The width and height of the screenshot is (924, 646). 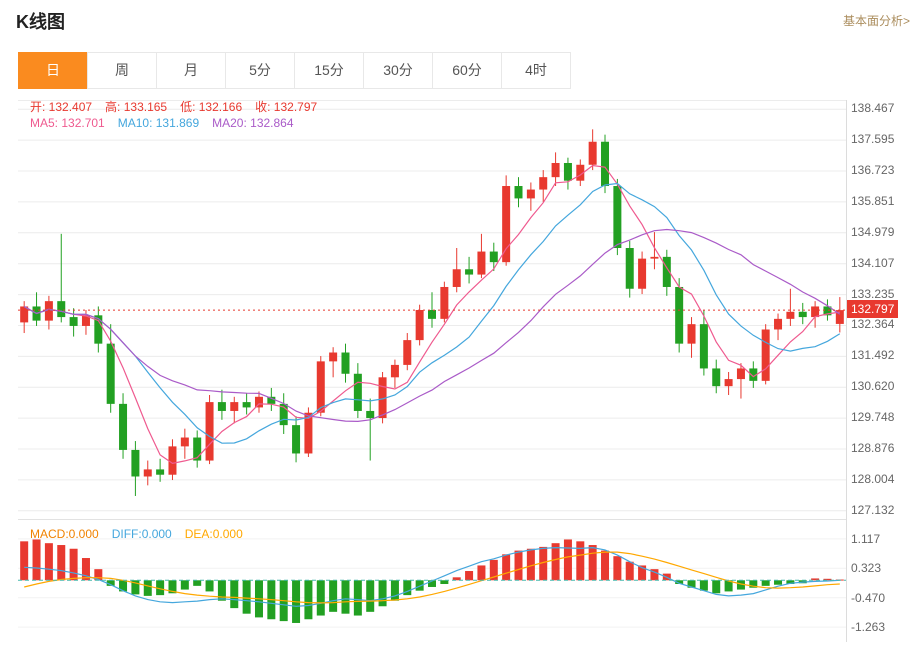 What do you see at coordinates (253, 123) in the screenshot?
I see `legend-ma20: MA20: 132.864` at bounding box center [253, 123].